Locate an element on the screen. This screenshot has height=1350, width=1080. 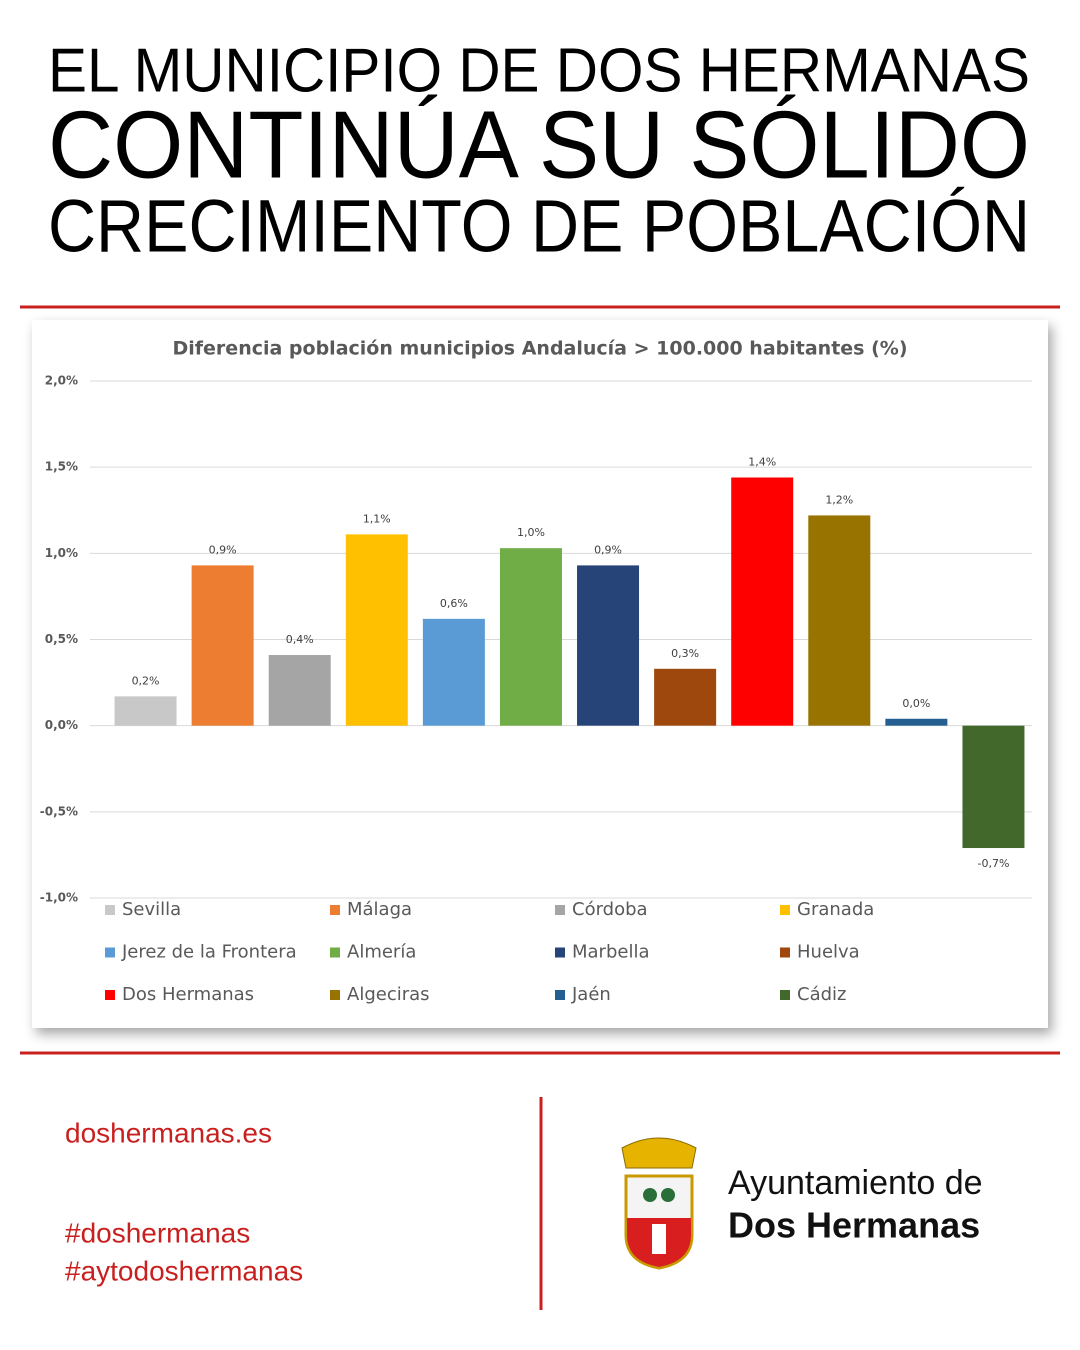
data-label: 0,3% is located at coordinates (685, 653).